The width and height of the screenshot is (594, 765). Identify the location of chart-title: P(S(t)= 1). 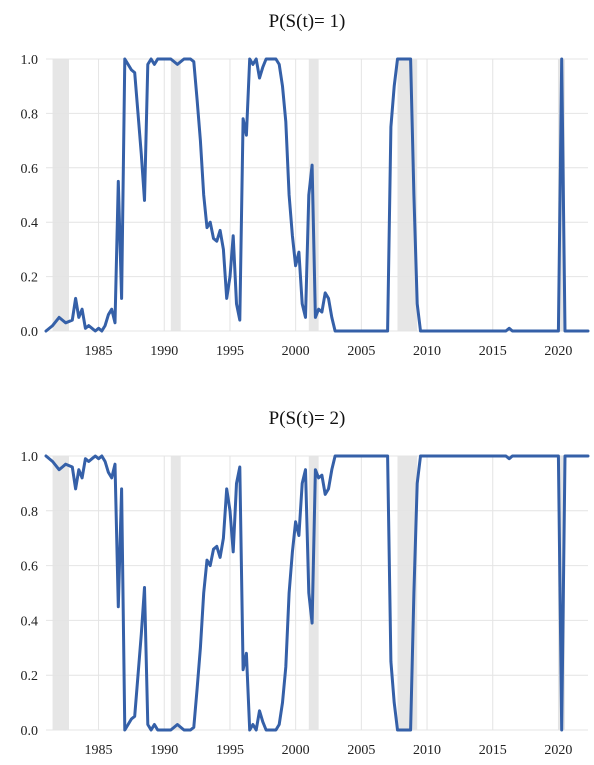
(307, 21).